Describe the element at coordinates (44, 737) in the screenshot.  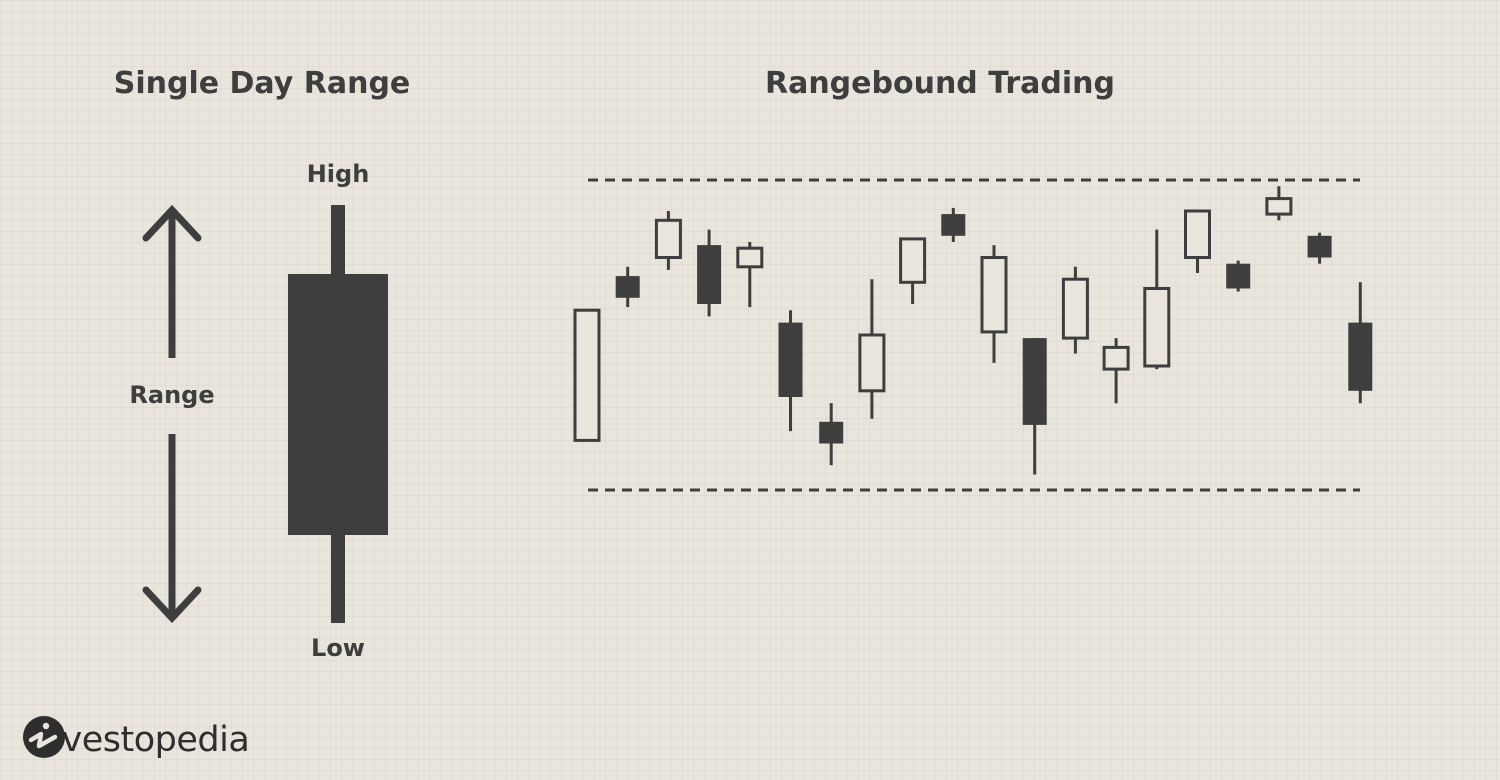
I see `investopedia-logo-icon` at that location.